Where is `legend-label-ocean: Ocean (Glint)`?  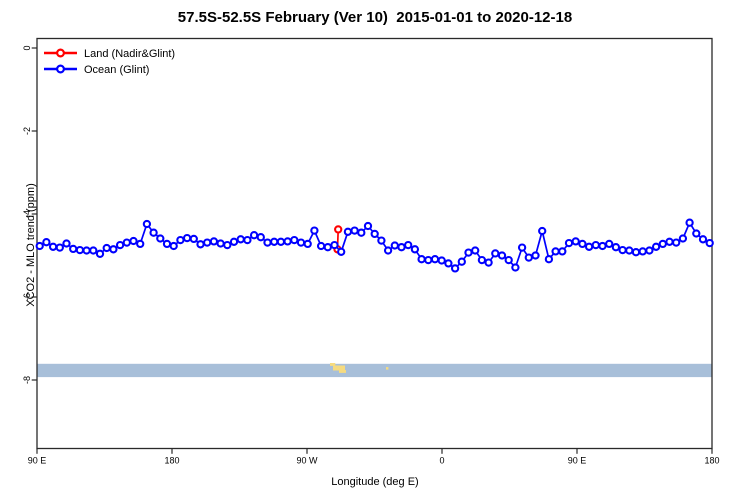
legend-label-ocean: Ocean (Glint) is located at coordinates (116, 70).